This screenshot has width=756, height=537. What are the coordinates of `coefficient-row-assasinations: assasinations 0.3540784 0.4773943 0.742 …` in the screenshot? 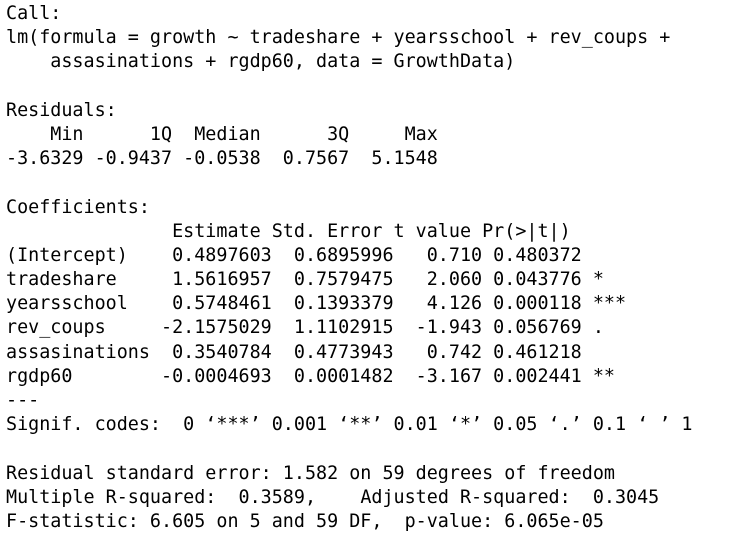 It's located at (316, 352).